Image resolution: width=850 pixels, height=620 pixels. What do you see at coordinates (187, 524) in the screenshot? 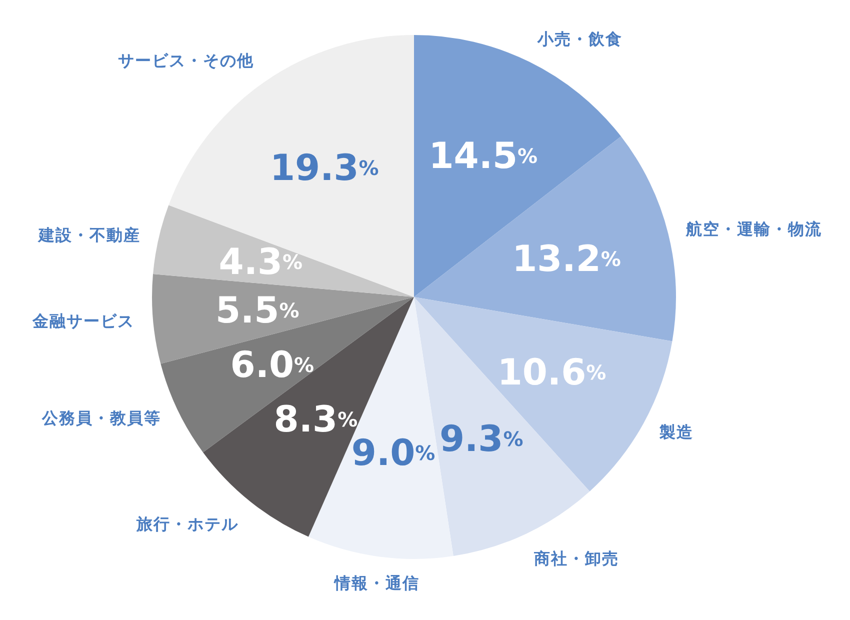
I see `slice-label: 旅行・ホテル` at bounding box center [187, 524].